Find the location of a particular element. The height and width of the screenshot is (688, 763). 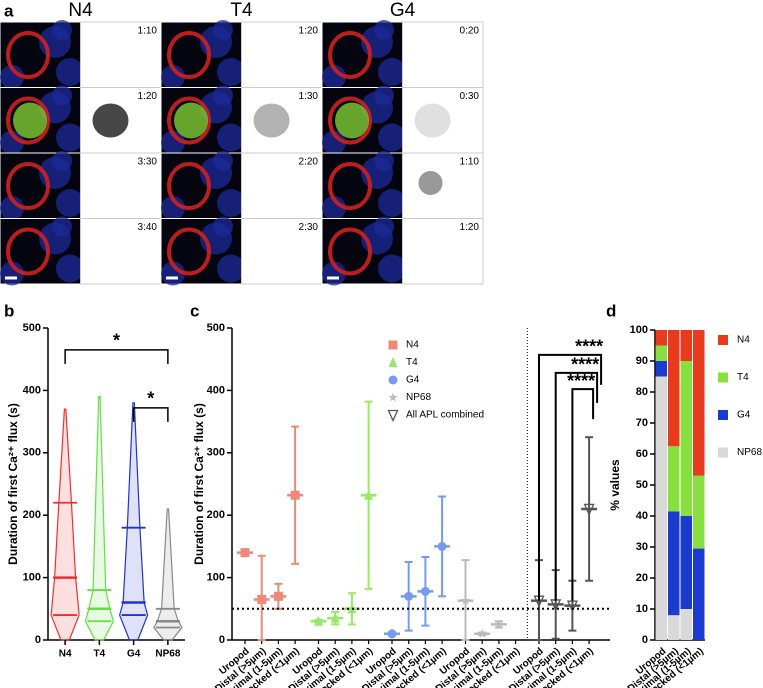

micrograph-row: 3:40 is located at coordinates (81, 251).